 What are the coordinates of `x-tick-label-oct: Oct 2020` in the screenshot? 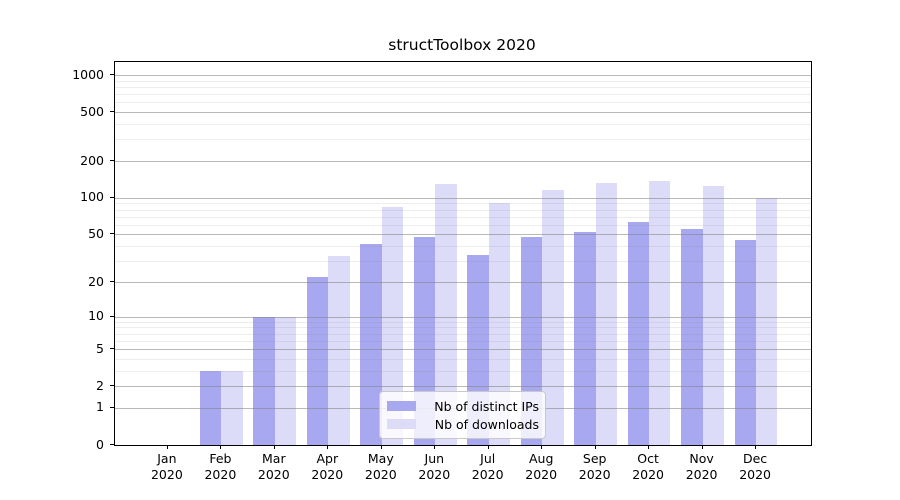 It's located at (648, 466).